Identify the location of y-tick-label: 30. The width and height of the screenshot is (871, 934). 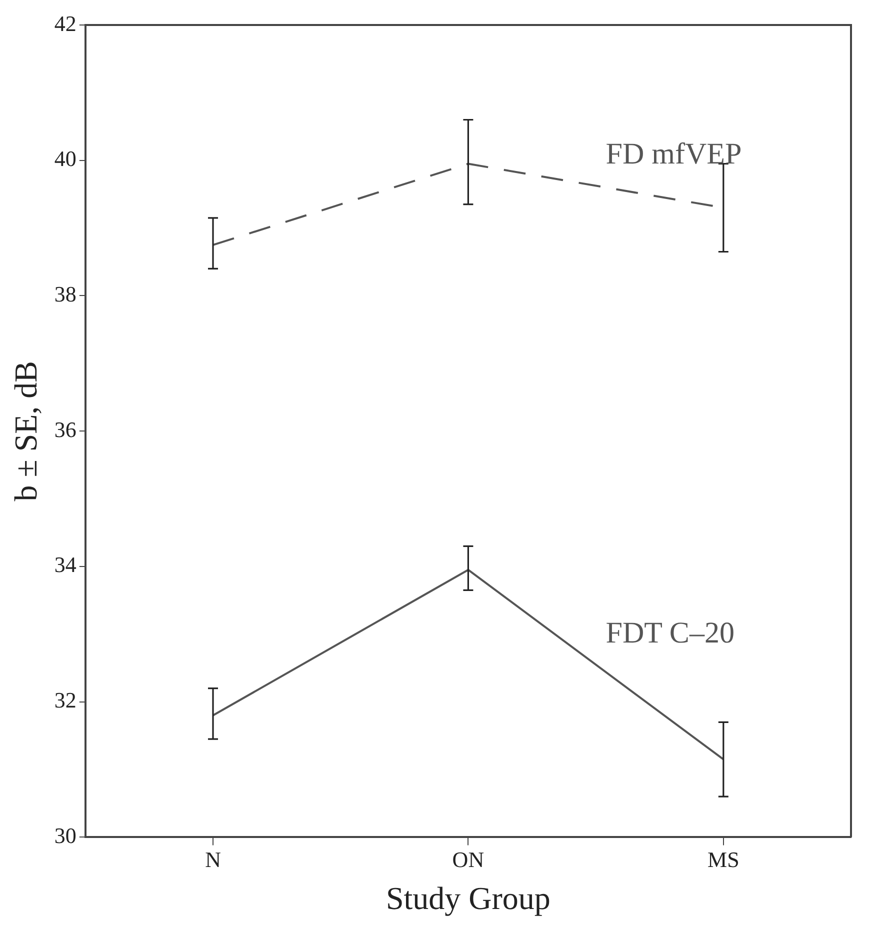
(65, 835).